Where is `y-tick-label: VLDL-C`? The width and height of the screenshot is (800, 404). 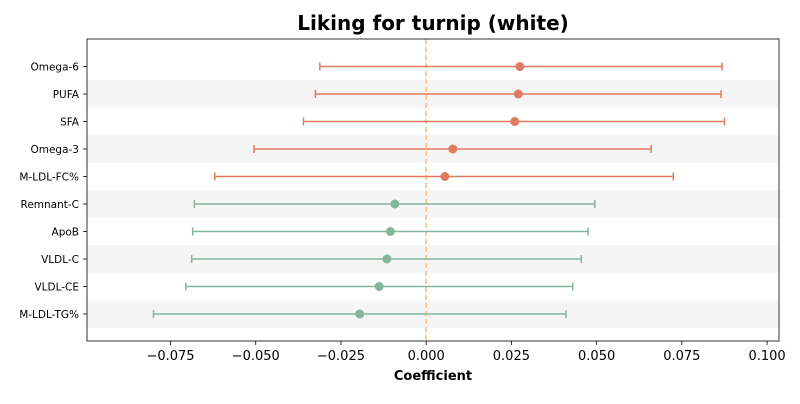
y-tick-label: VLDL-C is located at coordinates (60, 260).